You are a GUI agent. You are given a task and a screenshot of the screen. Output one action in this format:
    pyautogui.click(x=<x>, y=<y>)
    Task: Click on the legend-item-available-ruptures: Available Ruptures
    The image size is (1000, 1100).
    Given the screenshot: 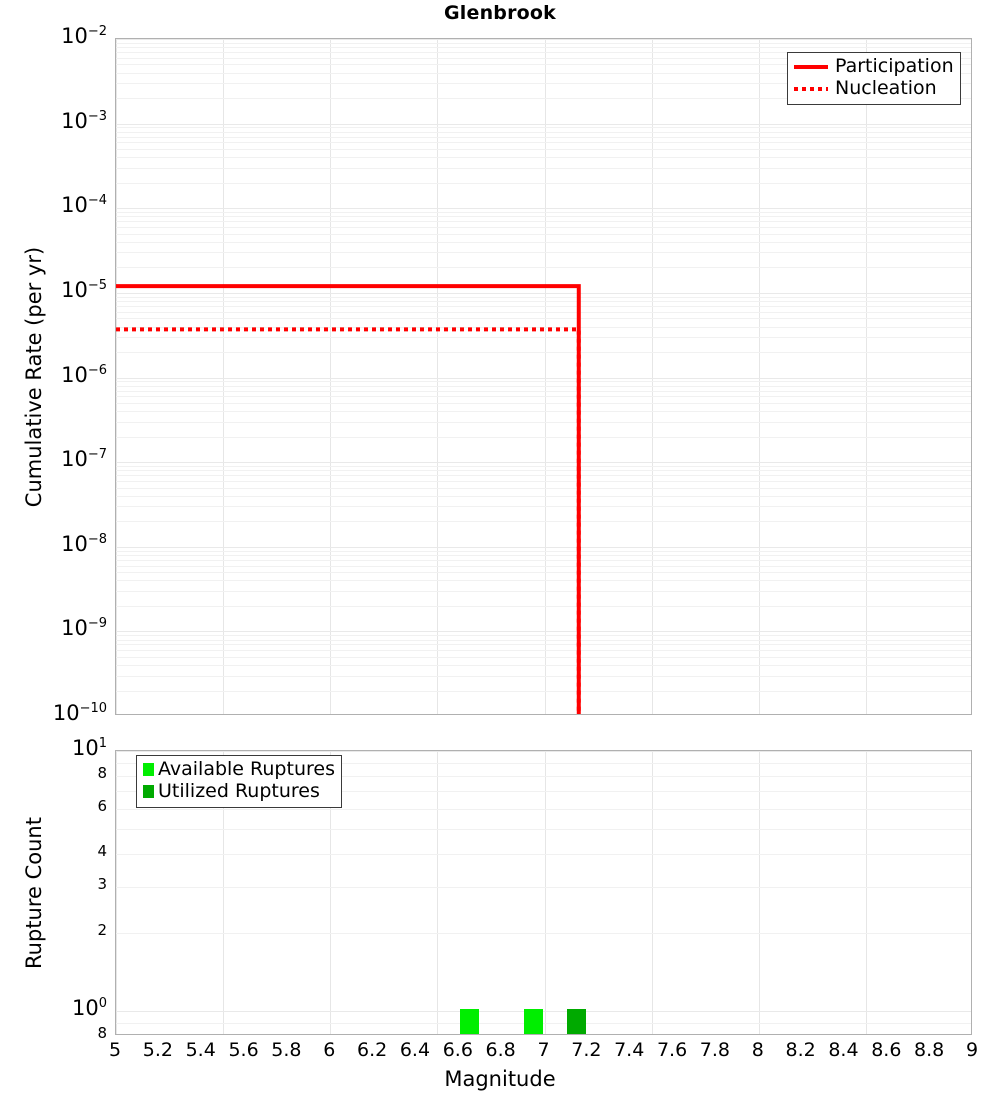 What is the action you would take?
    pyautogui.click(x=239, y=769)
    